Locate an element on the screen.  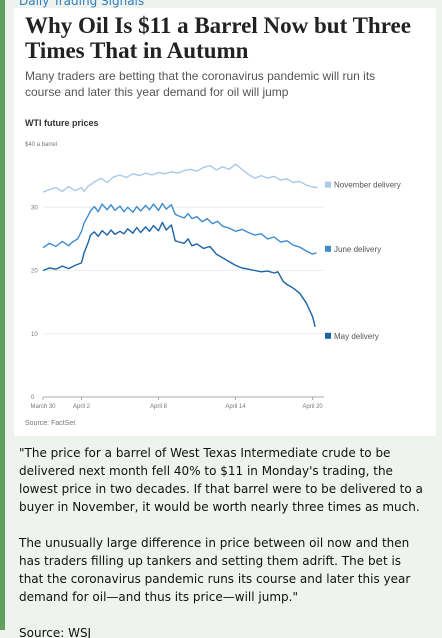
channel-label: Daily Trading Signals is located at coordinates (82, 4).